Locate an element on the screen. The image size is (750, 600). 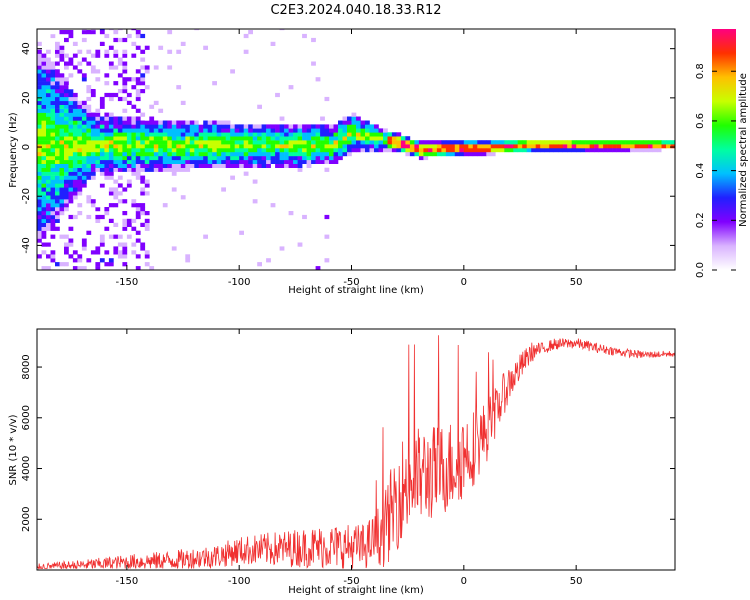
spectrogram-y-tick-label: -20 is located at coordinates (26, 196).